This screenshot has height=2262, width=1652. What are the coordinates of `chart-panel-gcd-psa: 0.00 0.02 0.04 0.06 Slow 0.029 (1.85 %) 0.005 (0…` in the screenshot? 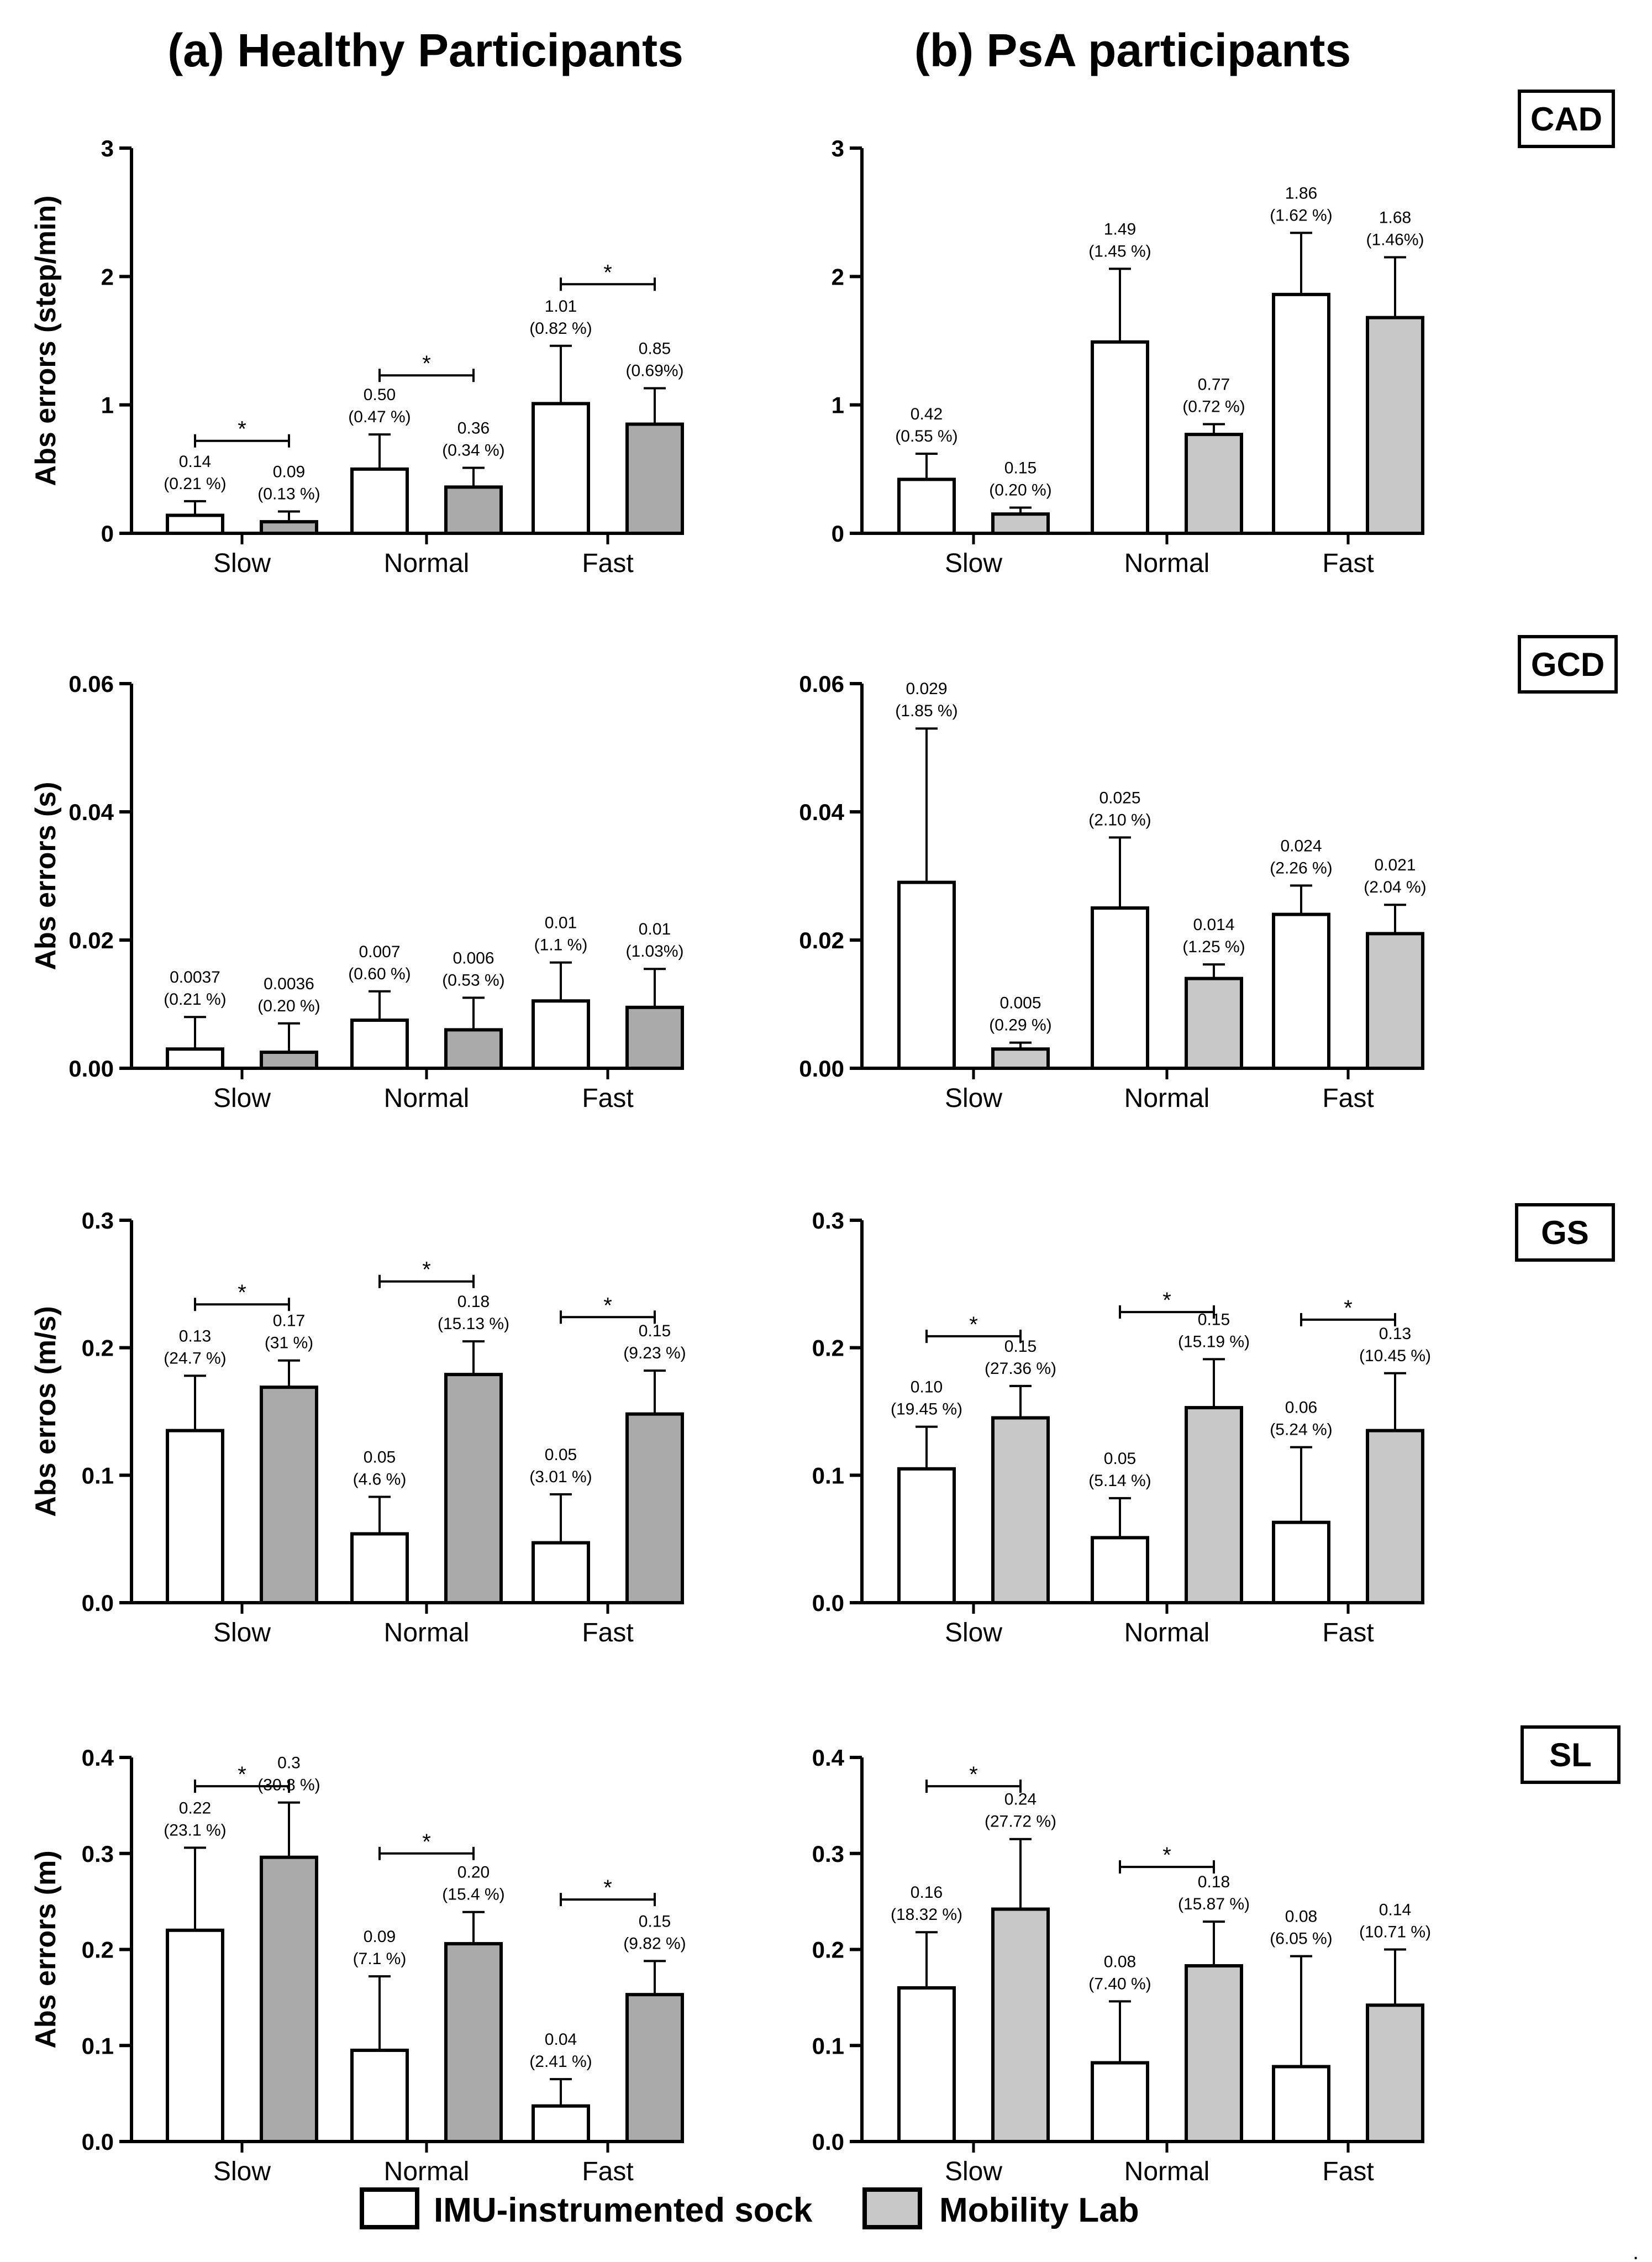 It's located at (1112, 892).